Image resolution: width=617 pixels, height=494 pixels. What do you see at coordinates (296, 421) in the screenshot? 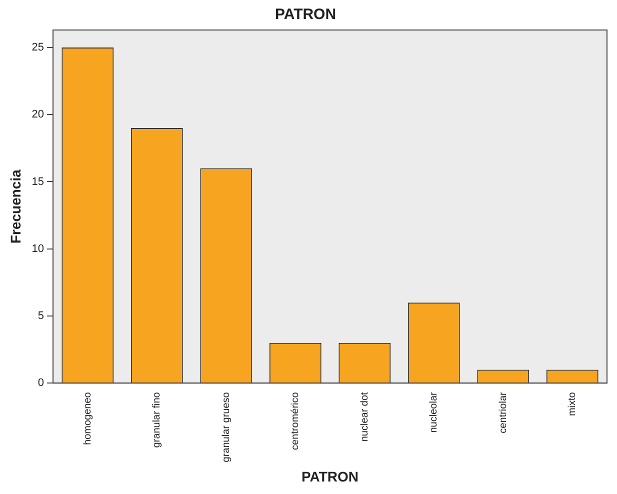
I see `x-tick-label: centromérico` at bounding box center [296, 421].